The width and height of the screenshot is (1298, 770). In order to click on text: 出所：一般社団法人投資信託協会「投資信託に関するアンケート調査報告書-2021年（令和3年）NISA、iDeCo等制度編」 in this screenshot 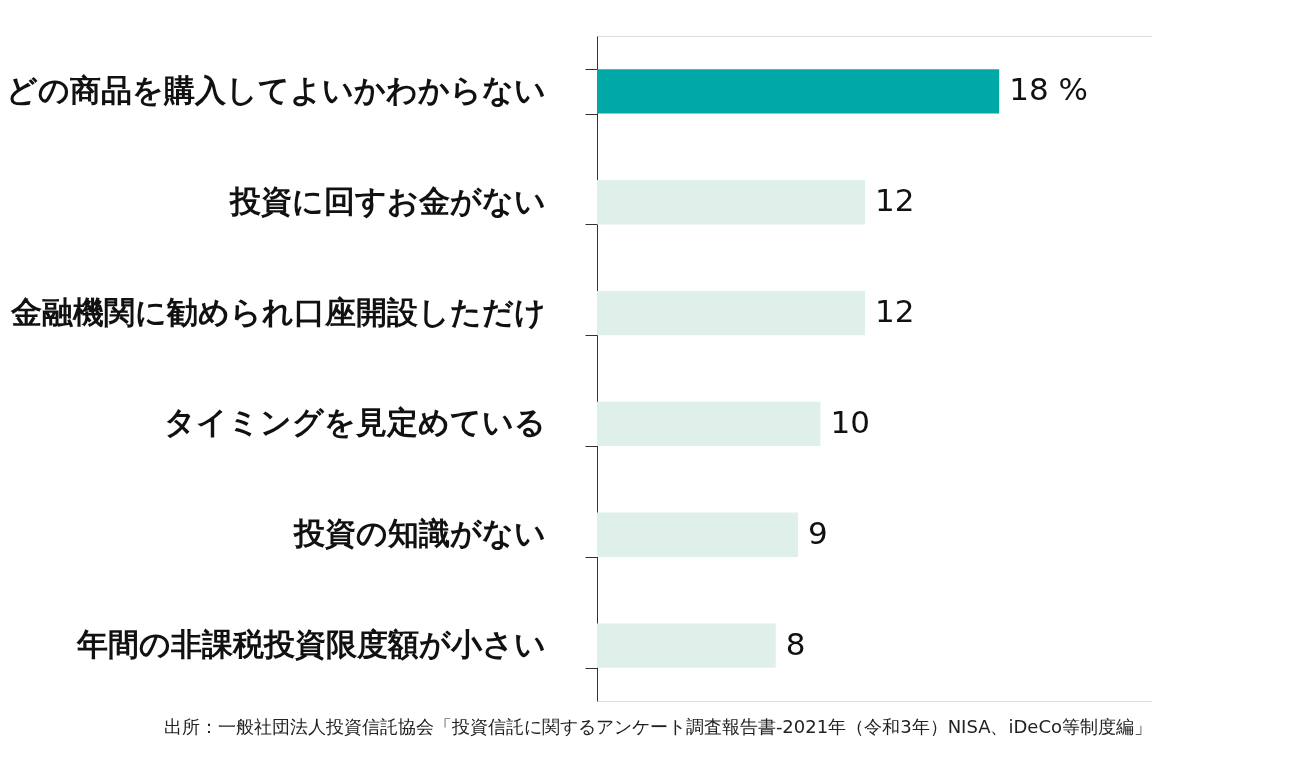, I will do `click(657, 726)`.